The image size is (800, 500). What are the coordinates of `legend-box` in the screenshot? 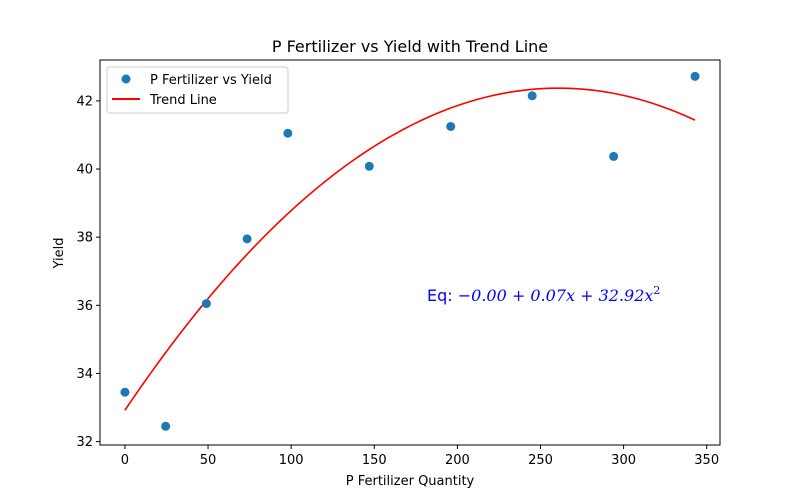 It's located at (197, 90).